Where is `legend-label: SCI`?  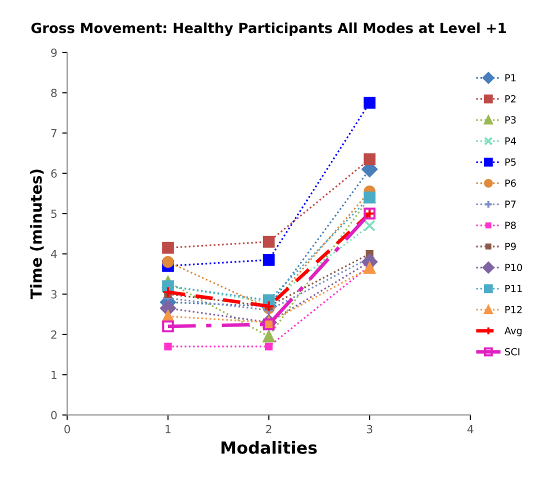
legend-label: SCI is located at coordinates (512, 352).